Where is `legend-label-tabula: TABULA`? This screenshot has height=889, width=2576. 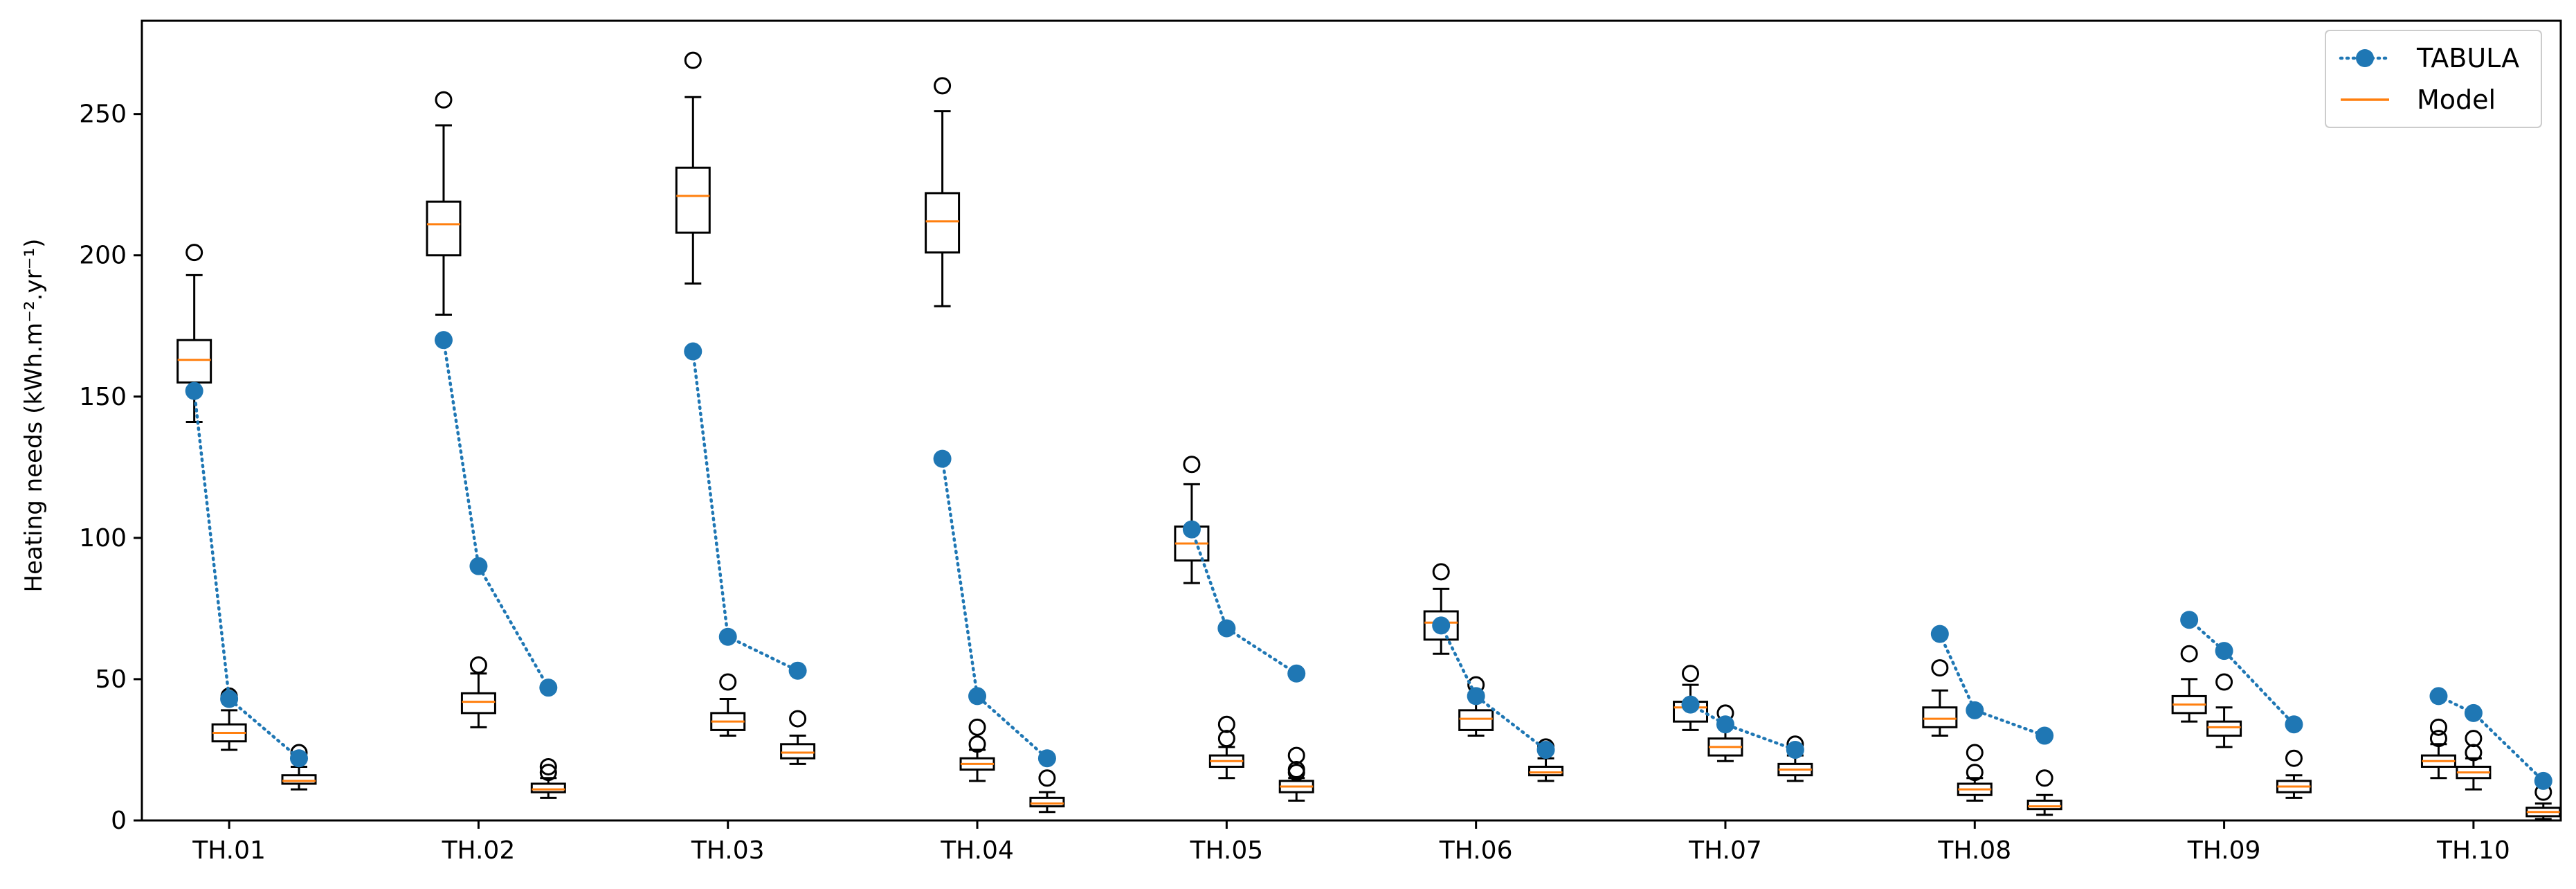 legend-label-tabula: TABULA is located at coordinates (2467, 58).